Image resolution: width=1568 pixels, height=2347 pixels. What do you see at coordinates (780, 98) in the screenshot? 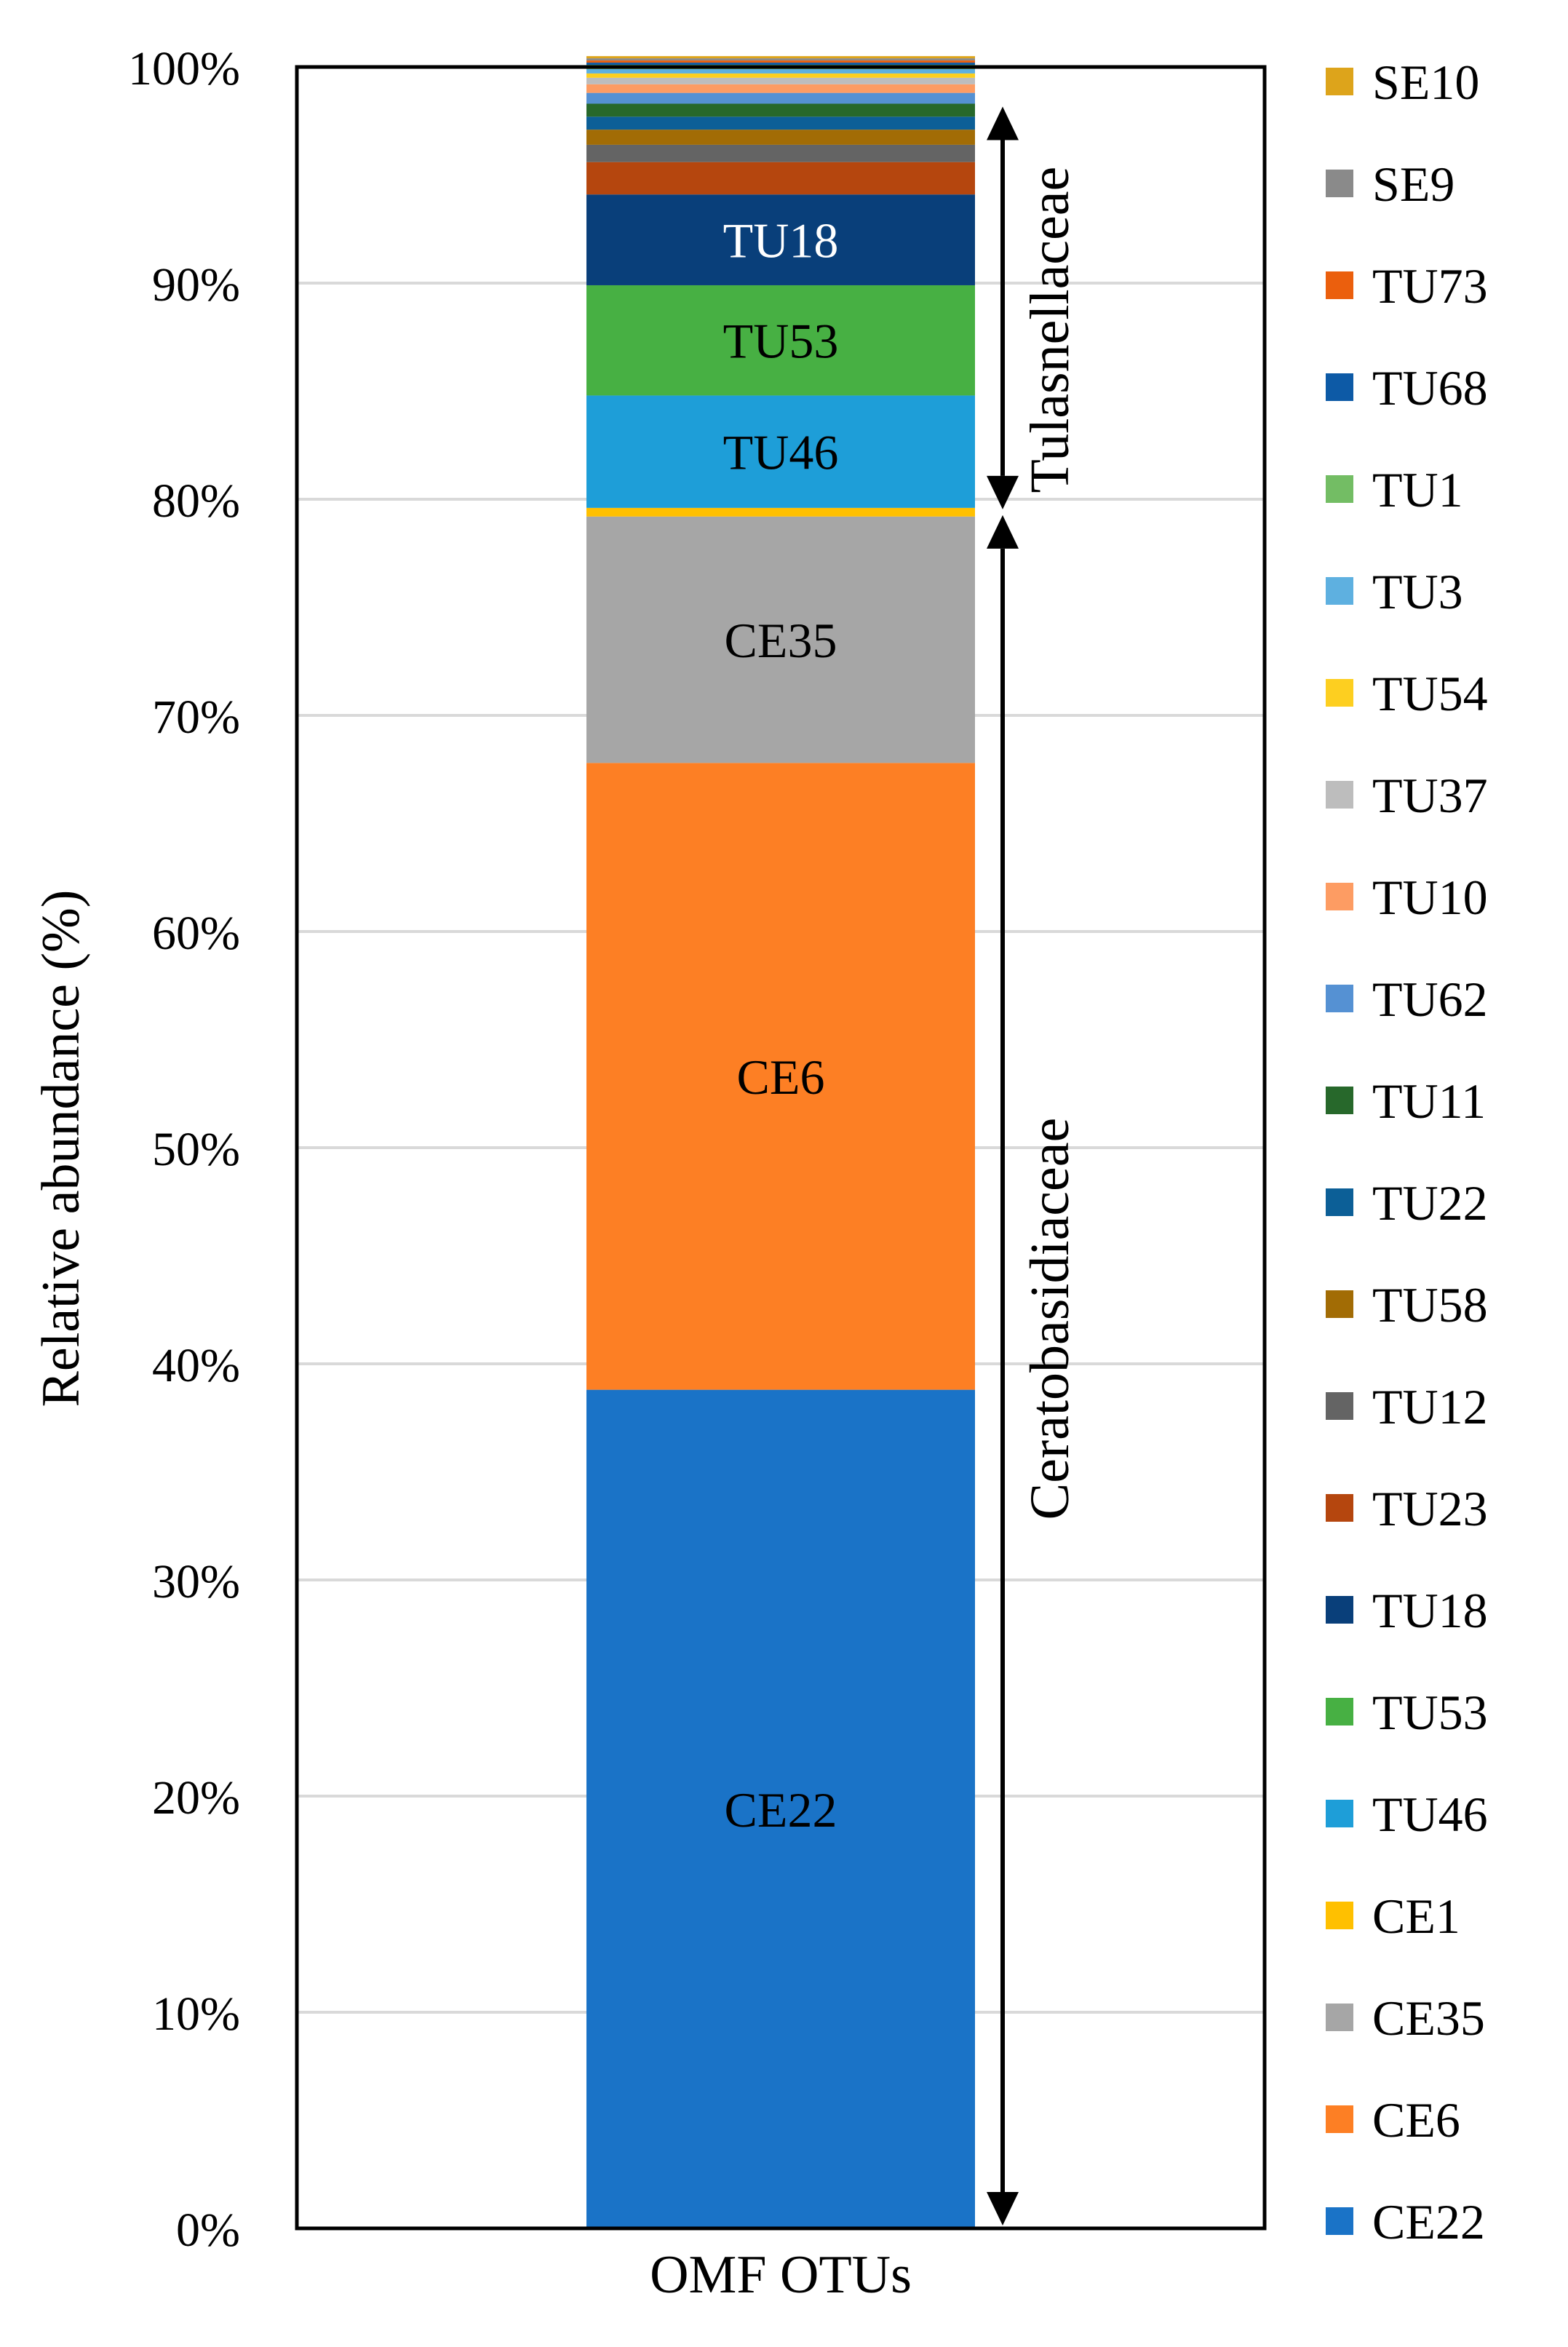
I see `bar-segment-tu62` at bounding box center [780, 98].